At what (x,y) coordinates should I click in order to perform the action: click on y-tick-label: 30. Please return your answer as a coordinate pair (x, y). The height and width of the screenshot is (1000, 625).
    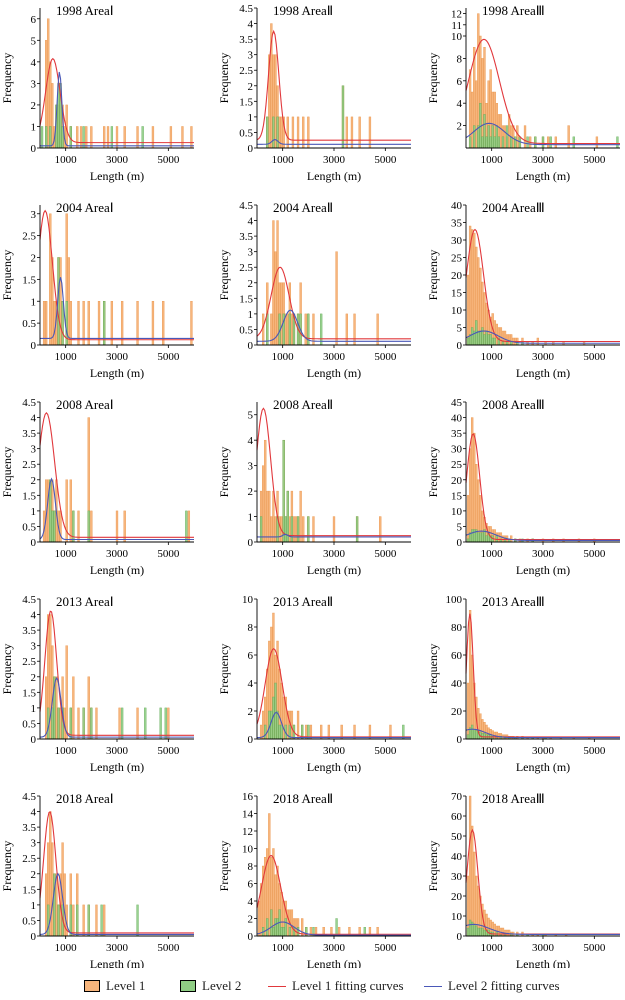
    Looking at the image, I should click on (457, 450).